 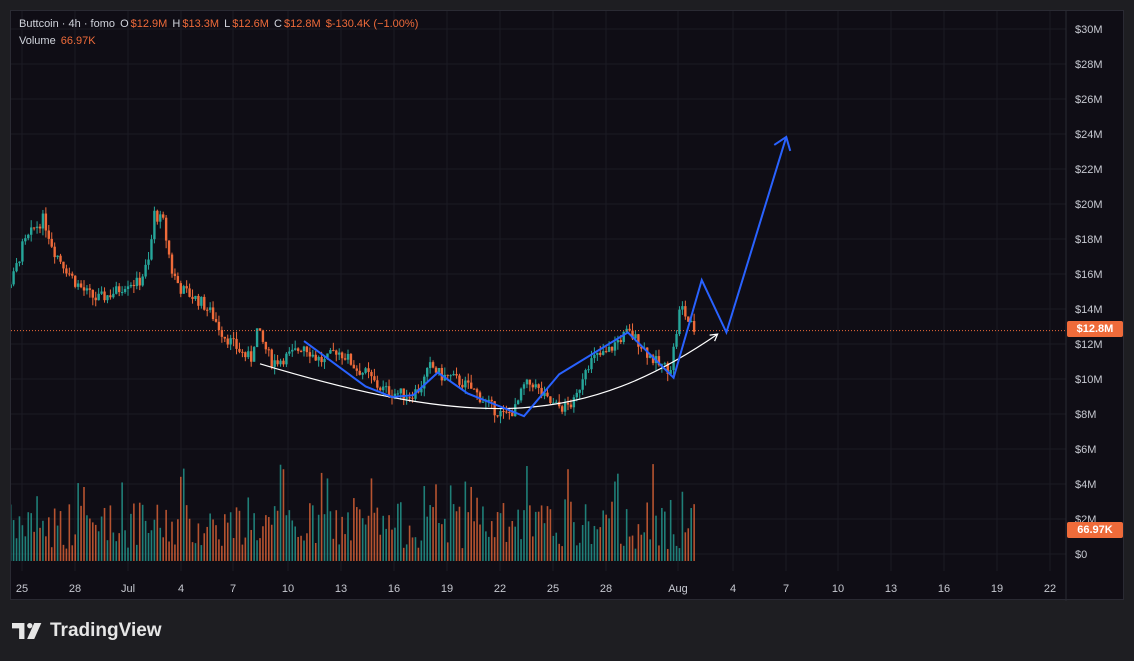 What do you see at coordinates (394, 589) in the screenshot?
I see `x-tick-label: 16` at bounding box center [394, 589].